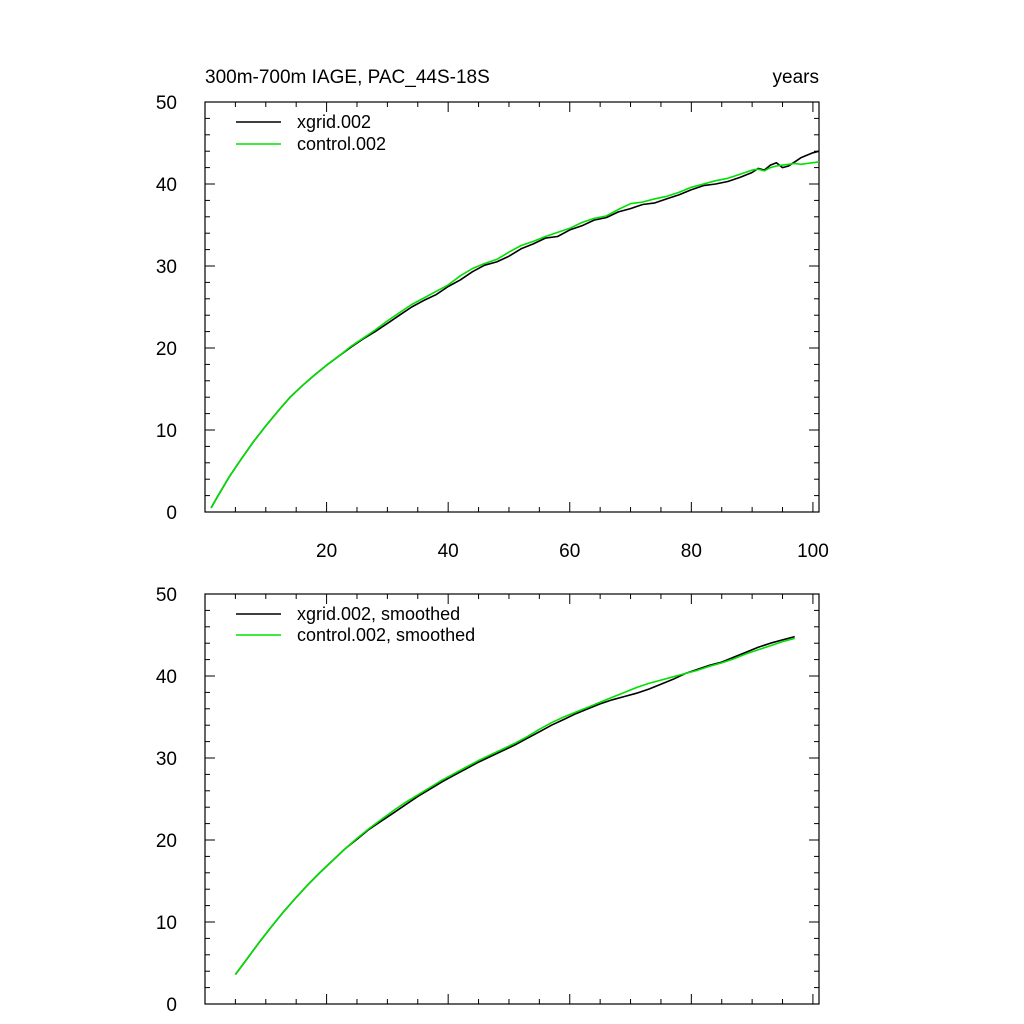 The width and height of the screenshot is (1024, 1024). I want to click on x-tick-label: 40, so click(448, 551).